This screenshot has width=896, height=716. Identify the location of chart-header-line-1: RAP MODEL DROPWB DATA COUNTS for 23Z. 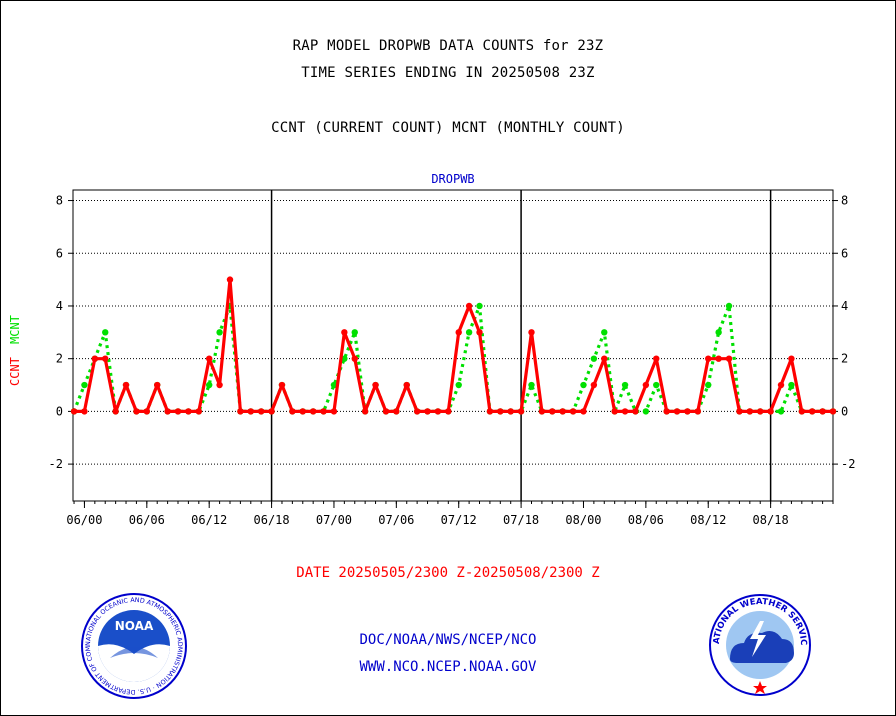
(448, 46).